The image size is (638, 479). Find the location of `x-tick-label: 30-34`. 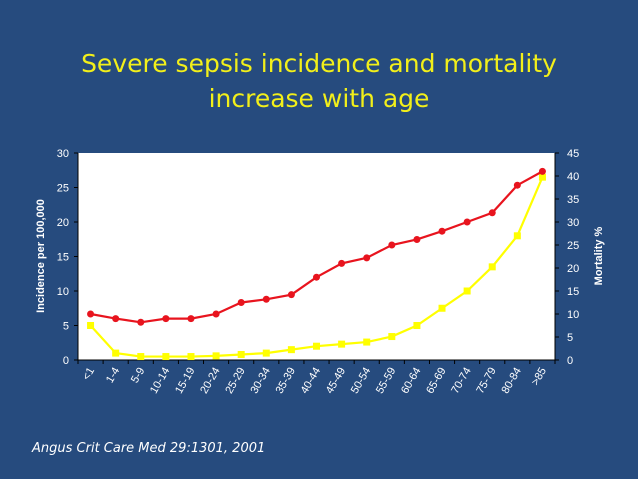

x-tick-label: 30-34 is located at coordinates (260, 381).